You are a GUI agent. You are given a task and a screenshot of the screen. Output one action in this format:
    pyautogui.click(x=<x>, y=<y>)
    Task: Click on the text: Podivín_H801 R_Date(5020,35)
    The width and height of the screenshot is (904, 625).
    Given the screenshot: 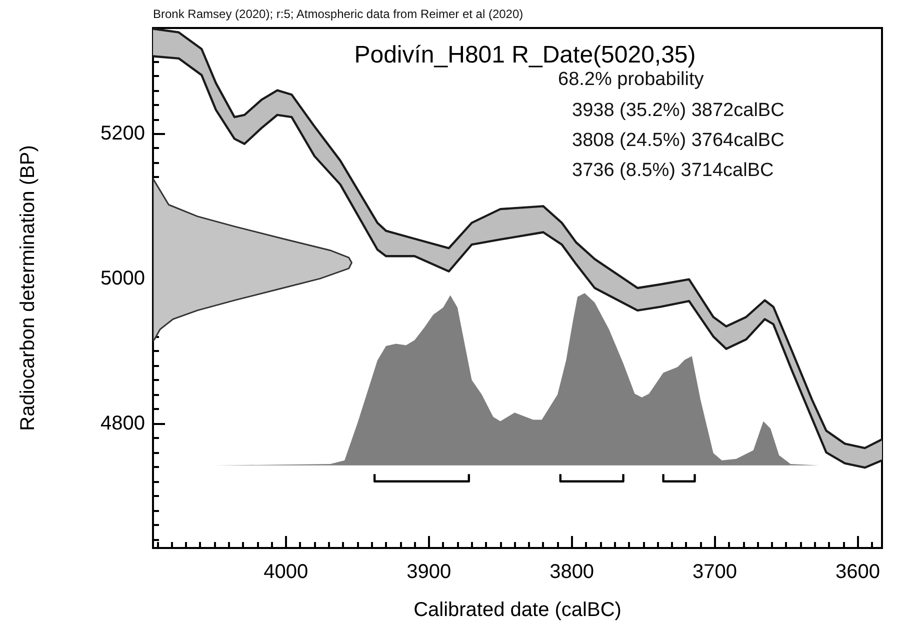 What is the action you would take?
    pyautogui.click(x=525, y=55)
    